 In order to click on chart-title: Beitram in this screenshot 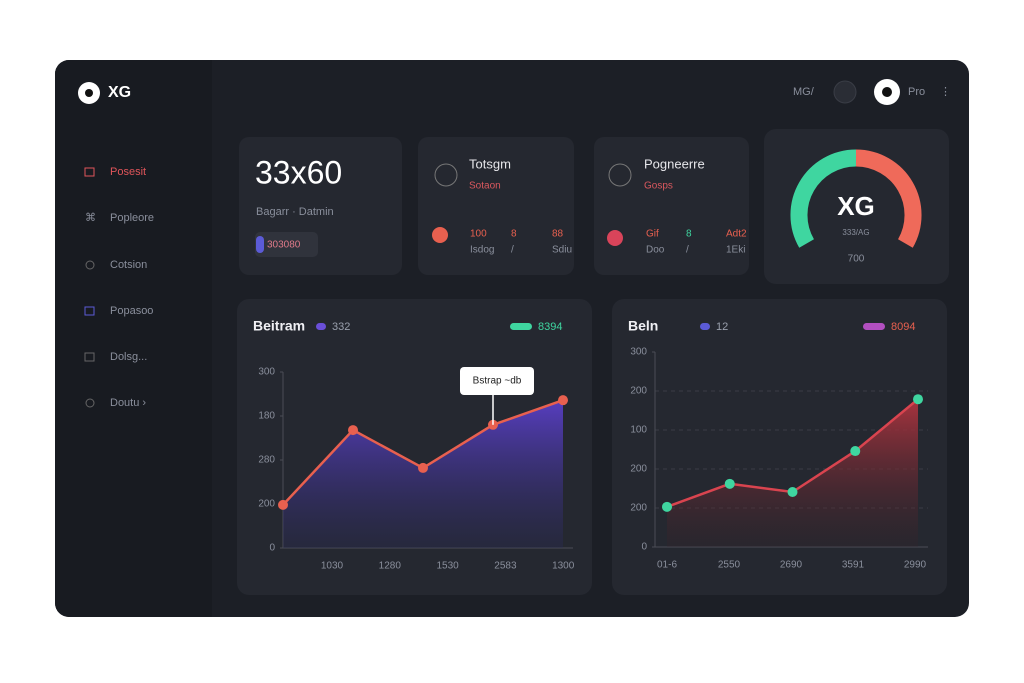, I will do `click(279, 326)`.